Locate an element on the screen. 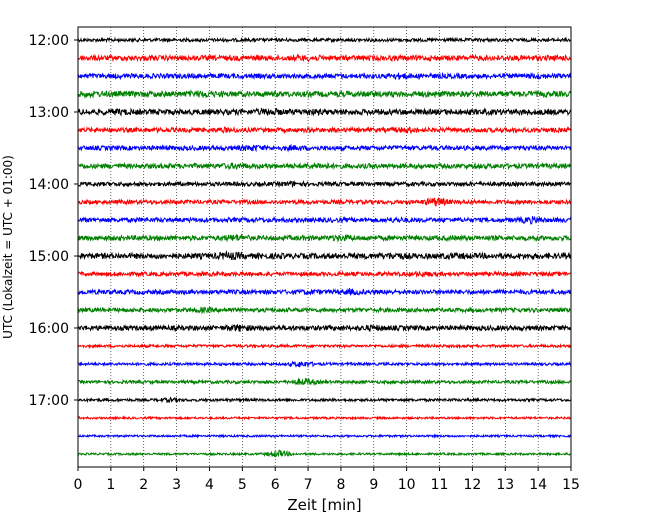  y-axis-ticks: 12:00 13:00 14:00 15:00 16:00 17:00 is located at coordinates (53, 221).